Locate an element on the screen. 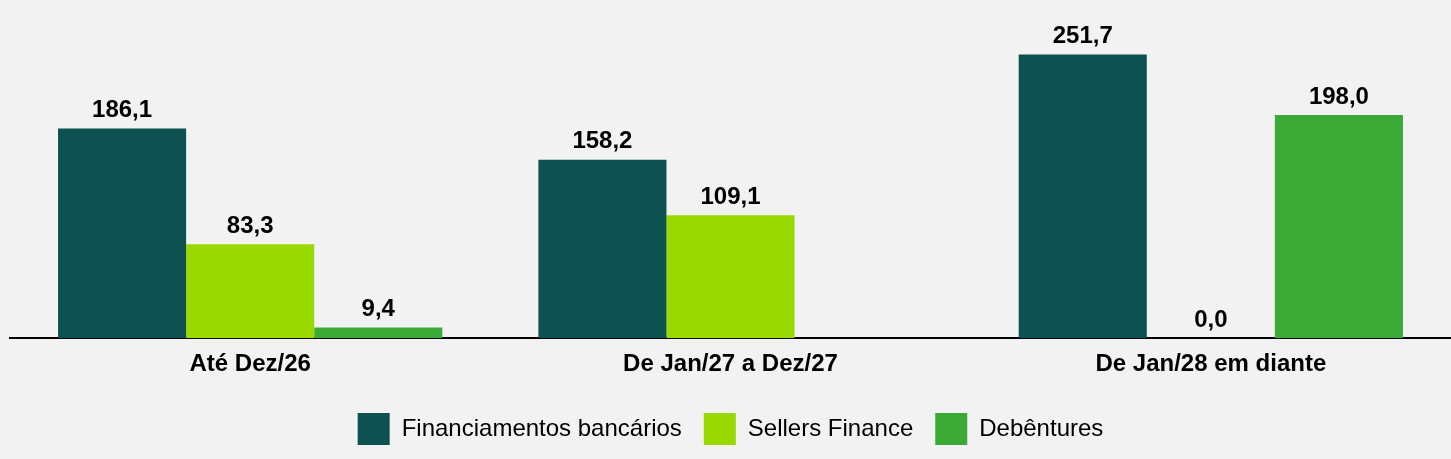 Image resolution: width=1451 pixels, height=459 pixels. legend-label: Sellers Finance is located at coordinates (830, 427).